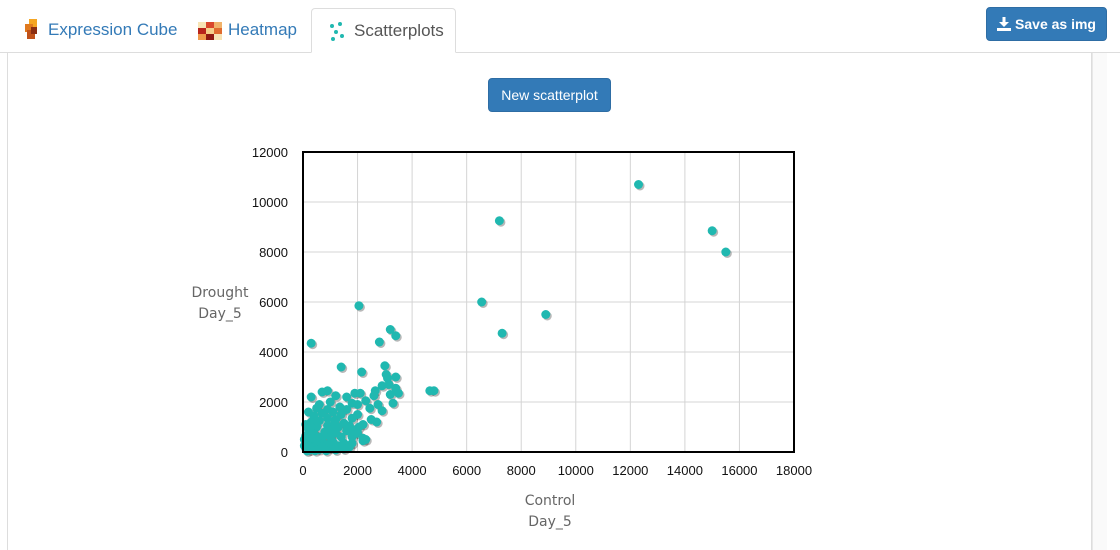 This screenshot has width=1120, height=550. I want to click on y-axis-label: Drought Day_5, so click(220, 304).